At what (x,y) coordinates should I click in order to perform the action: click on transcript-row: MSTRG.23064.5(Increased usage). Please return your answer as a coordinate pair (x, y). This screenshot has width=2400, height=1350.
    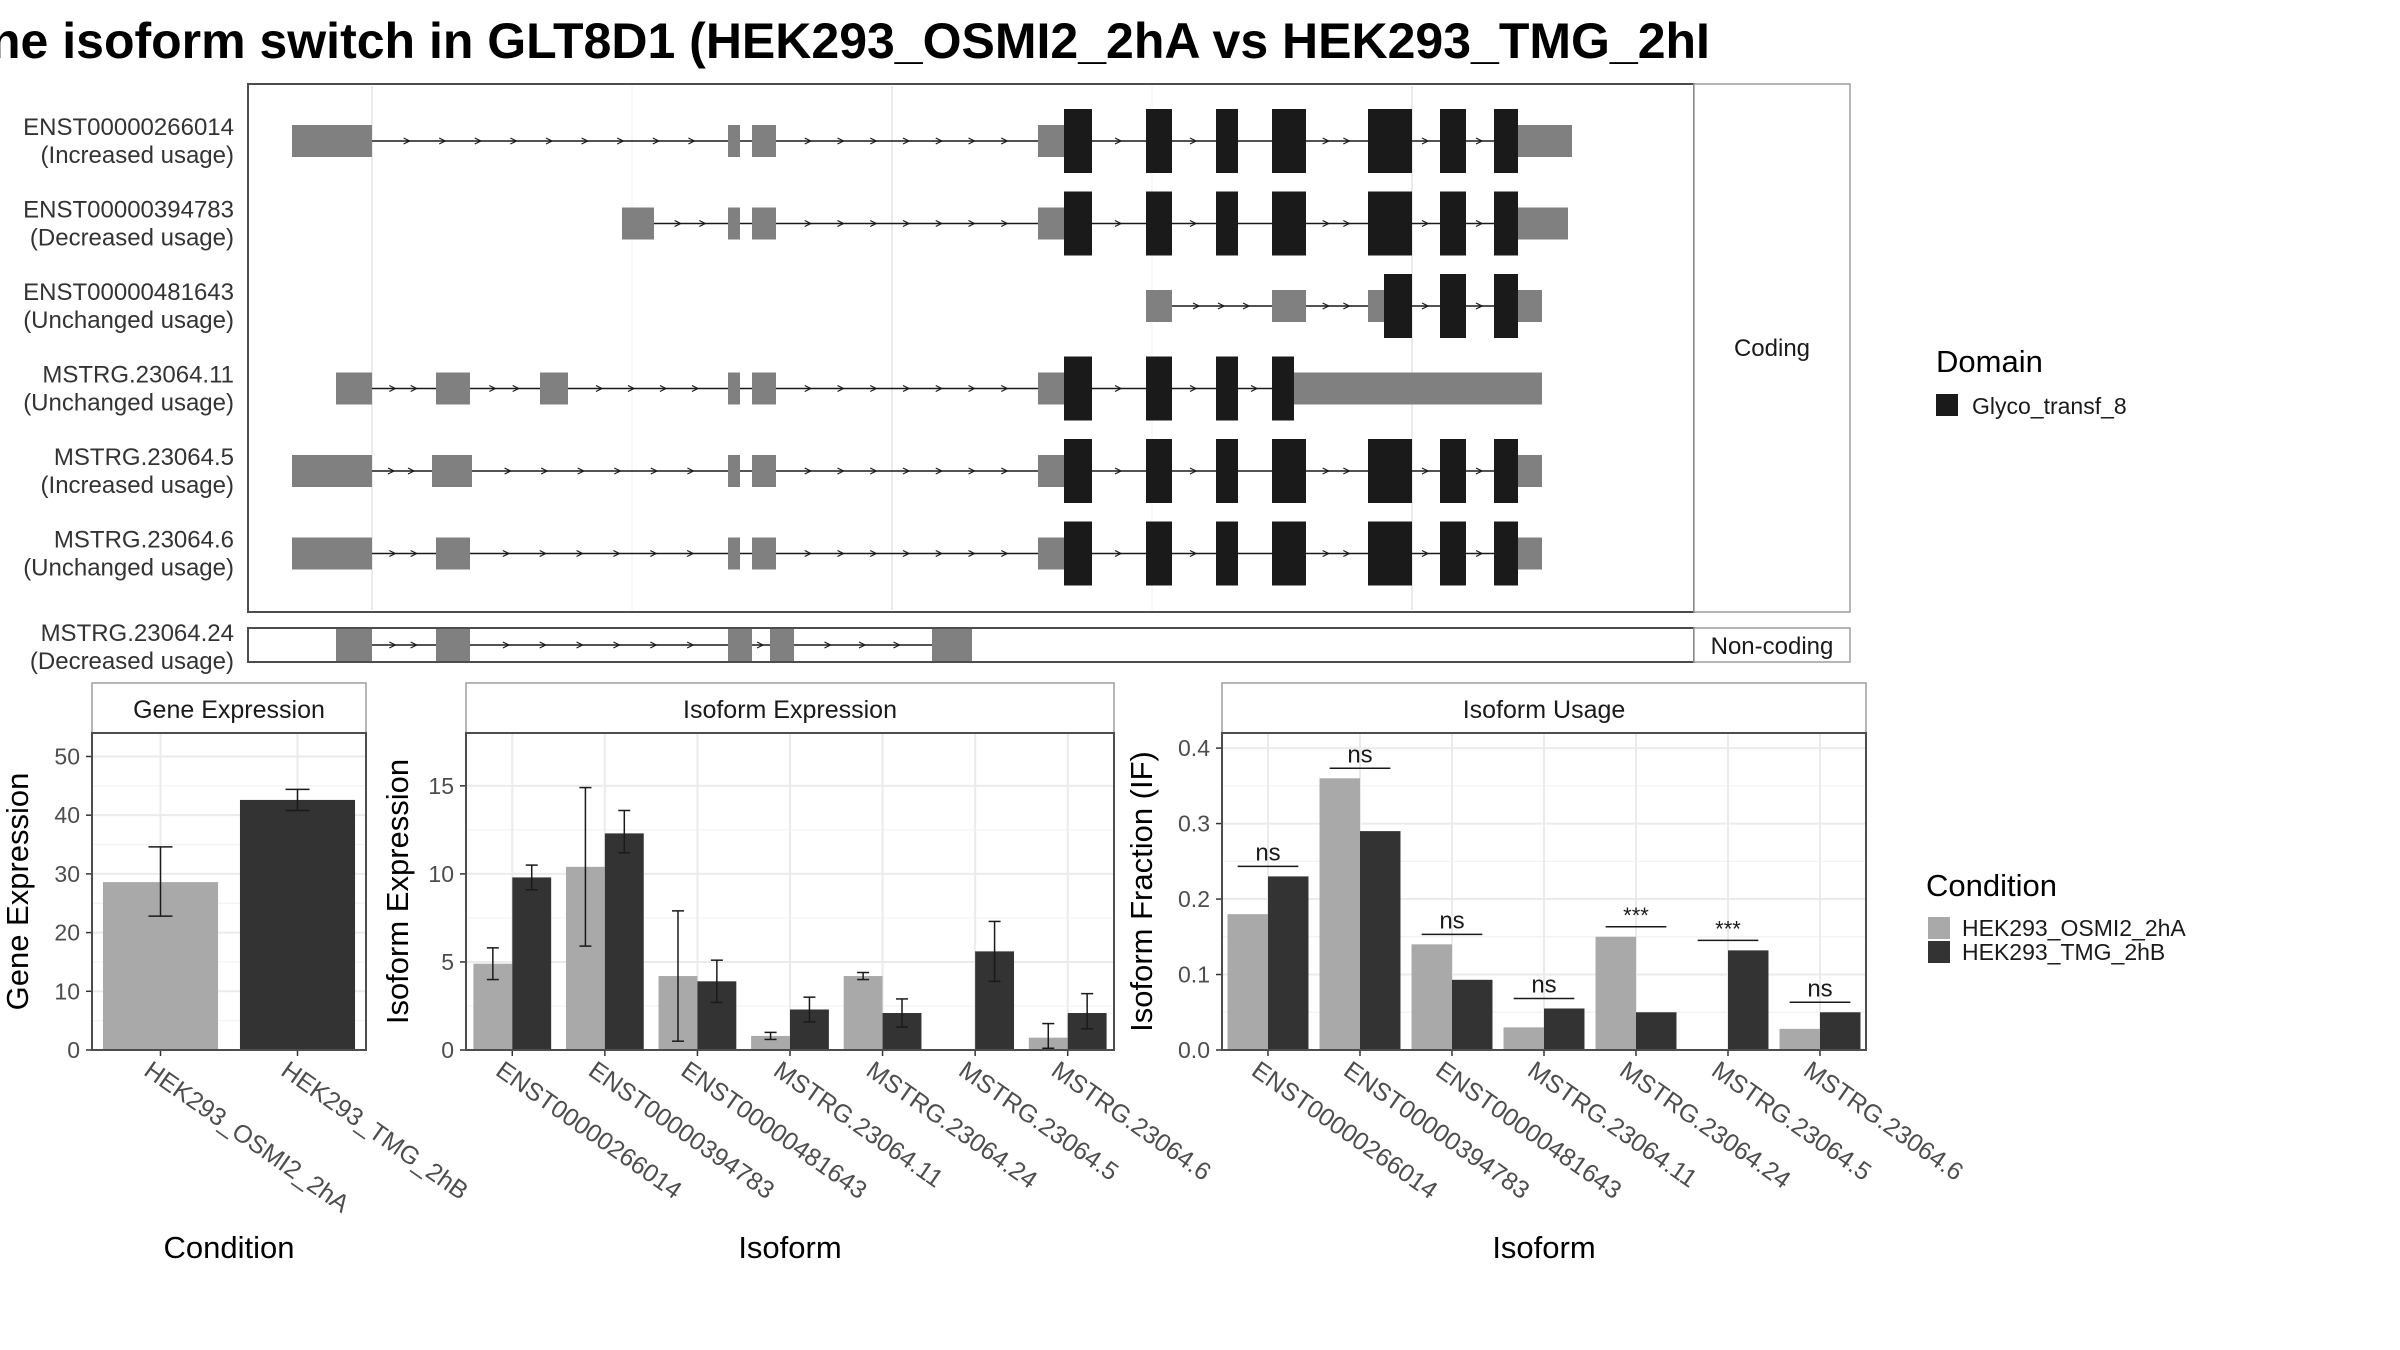
    Looking at the image, I should click on (791, 471).